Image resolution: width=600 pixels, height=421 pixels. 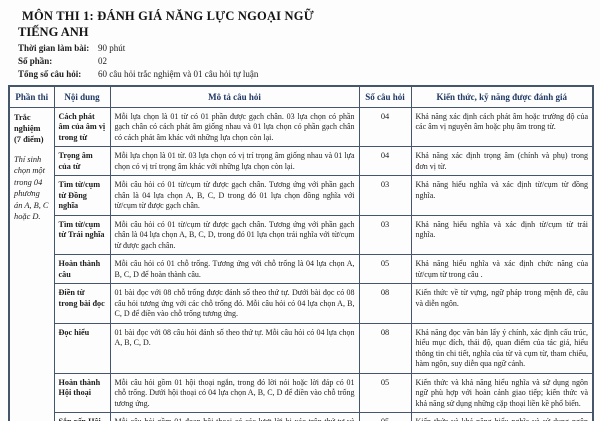 What do you see at coordinates (82, 416) in the screenshot?
I see `topic-cell: Sắp xếp Hội thoại` at bounding box center [82, 416].